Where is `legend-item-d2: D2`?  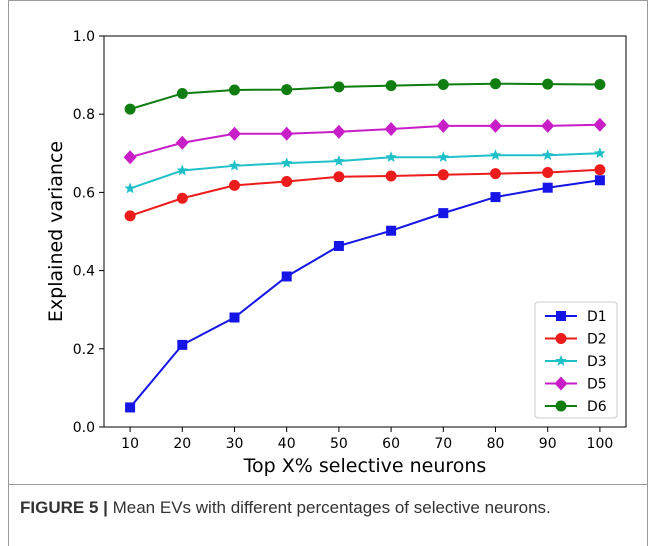
legend-item-d2: D2 is located at coordinates (576, 340).